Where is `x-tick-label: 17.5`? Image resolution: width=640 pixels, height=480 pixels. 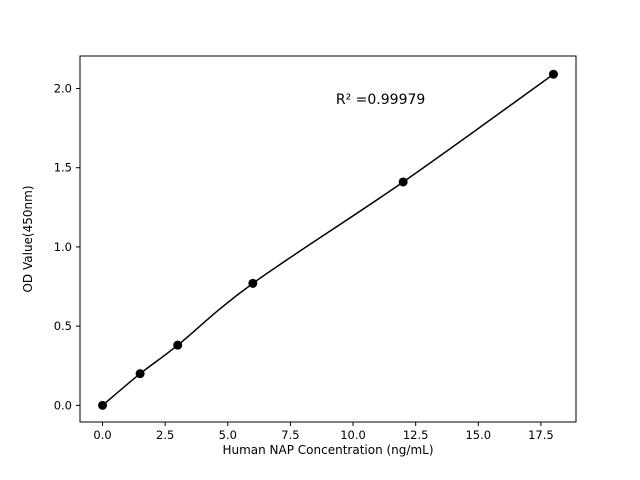 x-tick-label: 17.5 is located at coordinates (541, 435).